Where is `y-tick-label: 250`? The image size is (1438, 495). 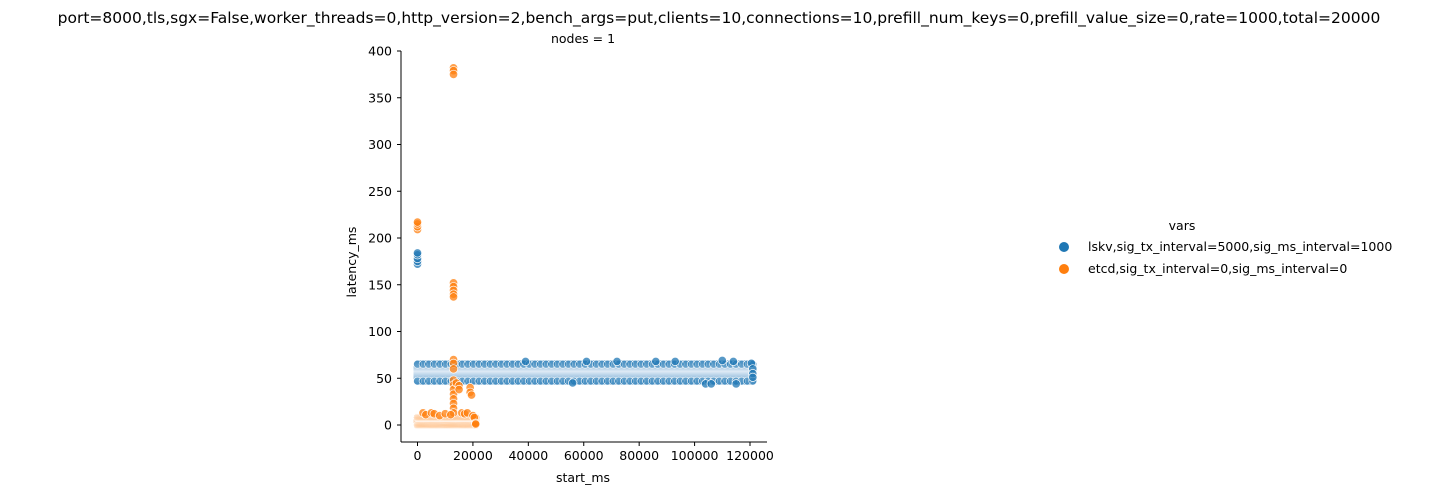
y-tick-label: 250 is located at coordinates (380, 191).